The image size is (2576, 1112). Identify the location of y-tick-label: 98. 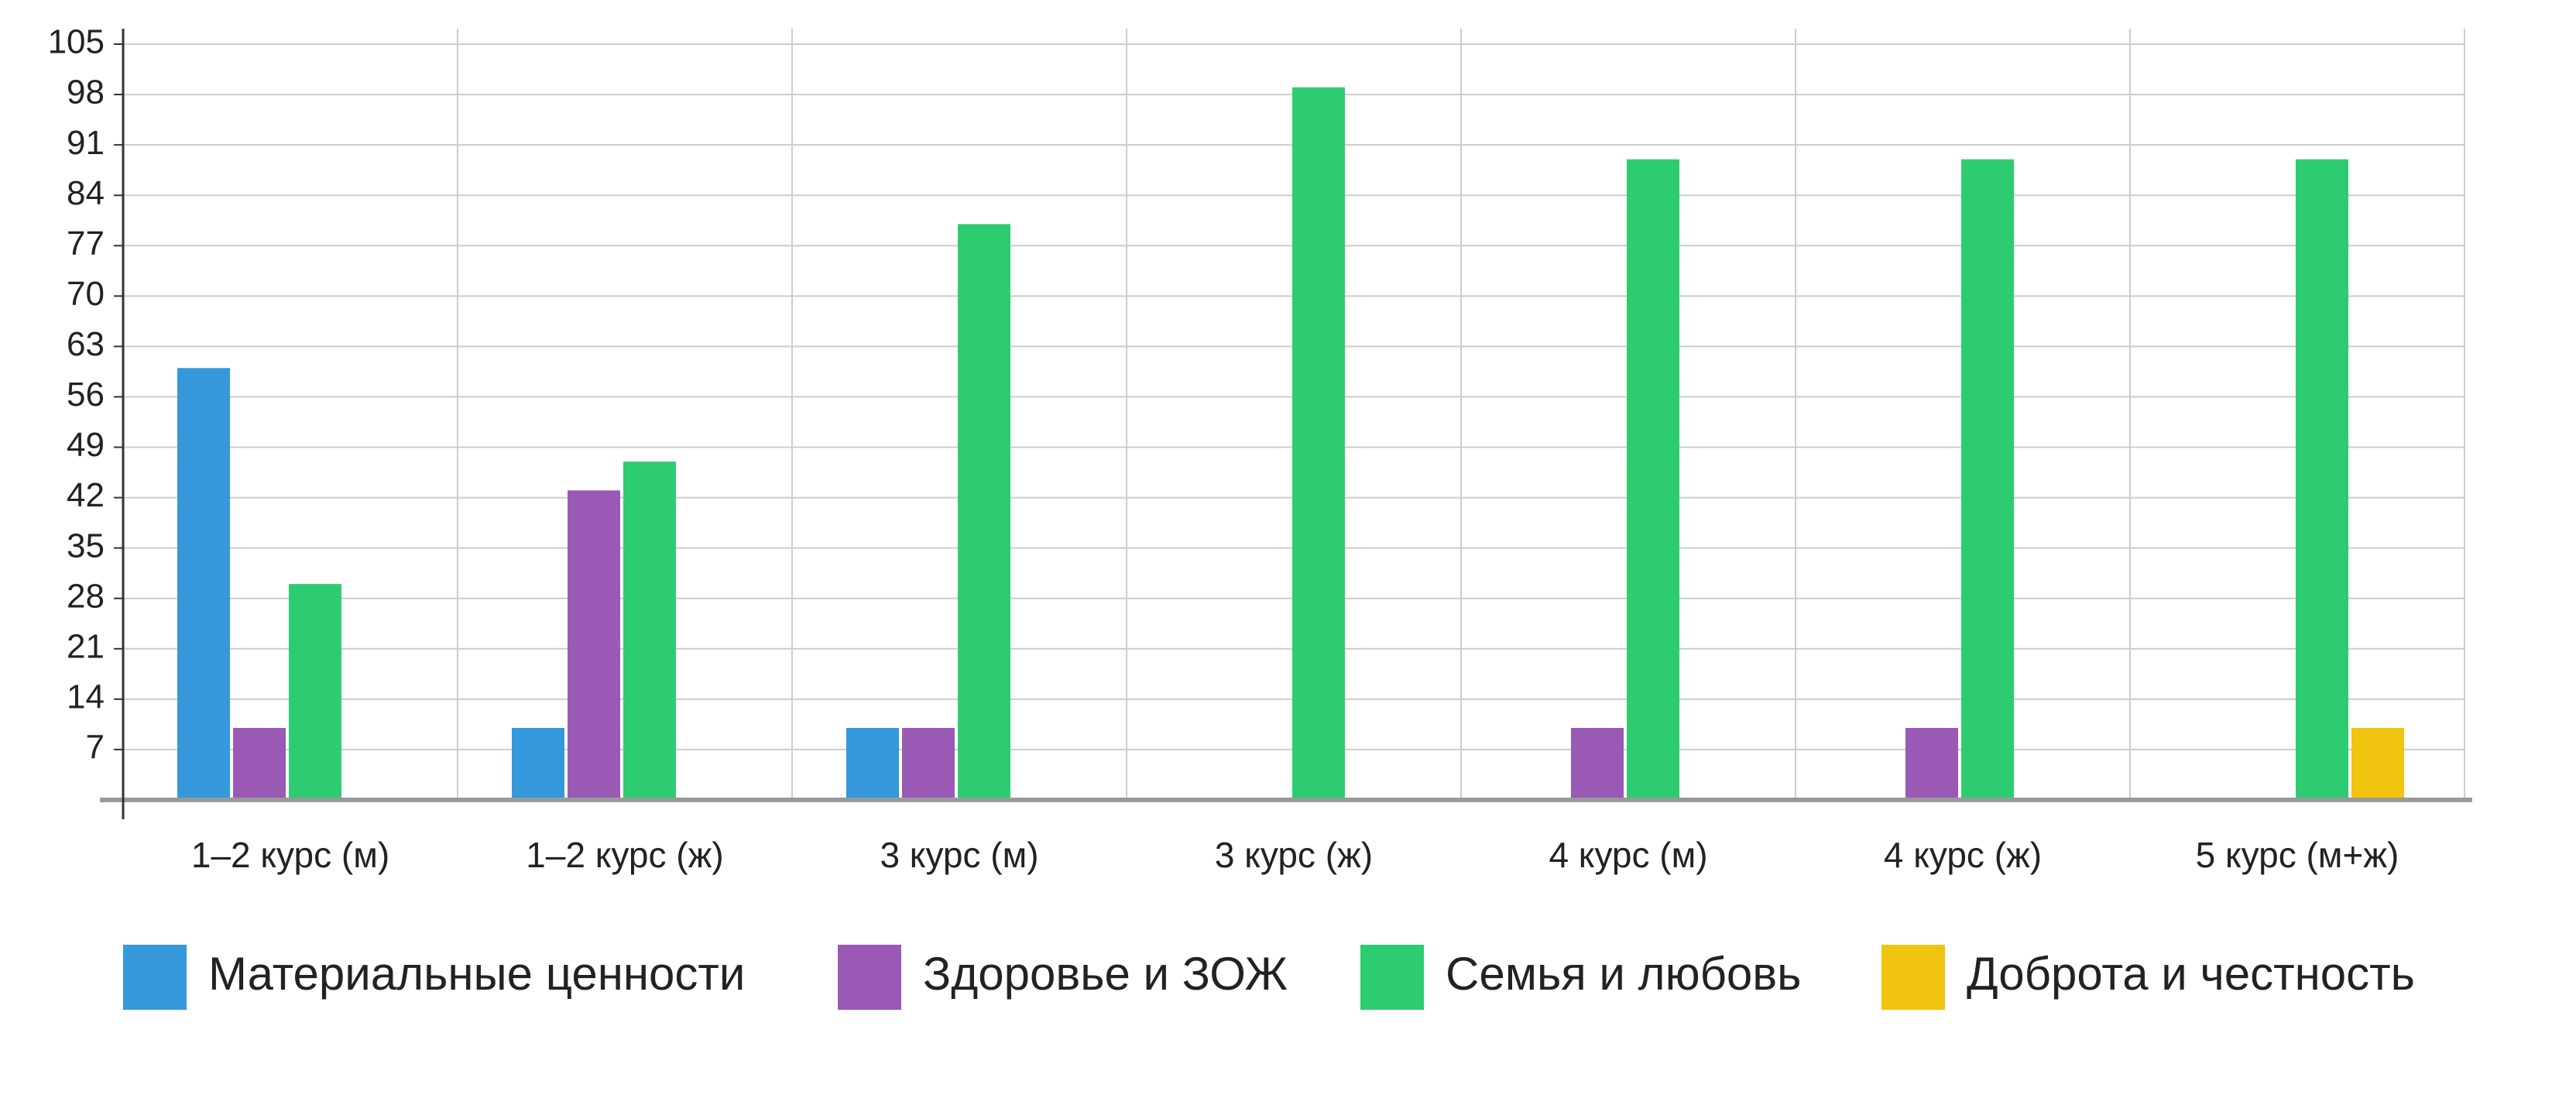
(86, 93).